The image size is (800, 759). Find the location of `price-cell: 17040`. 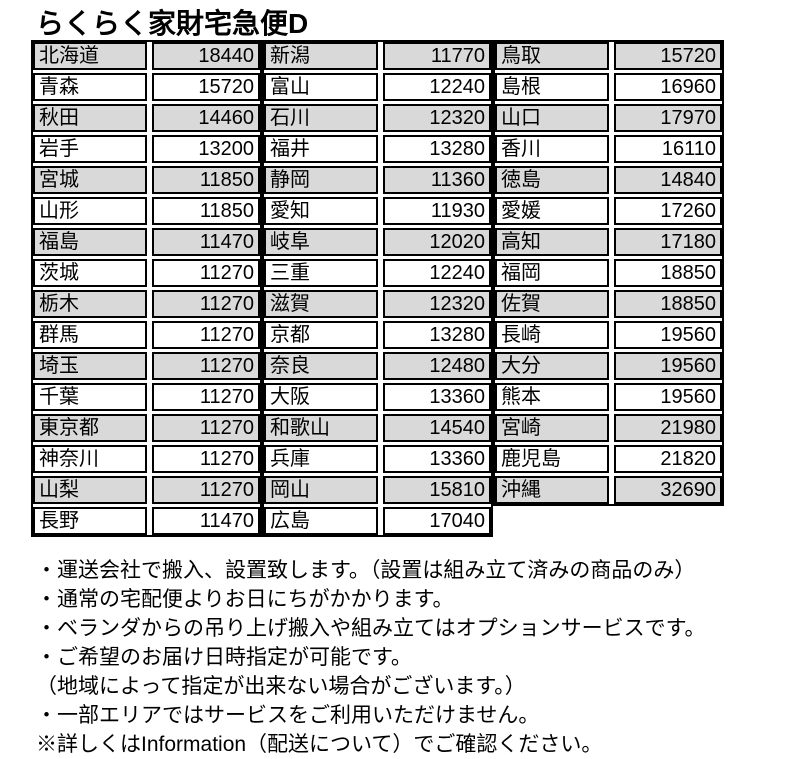

price-cell: 17040 is located at coordinates (437, 521).